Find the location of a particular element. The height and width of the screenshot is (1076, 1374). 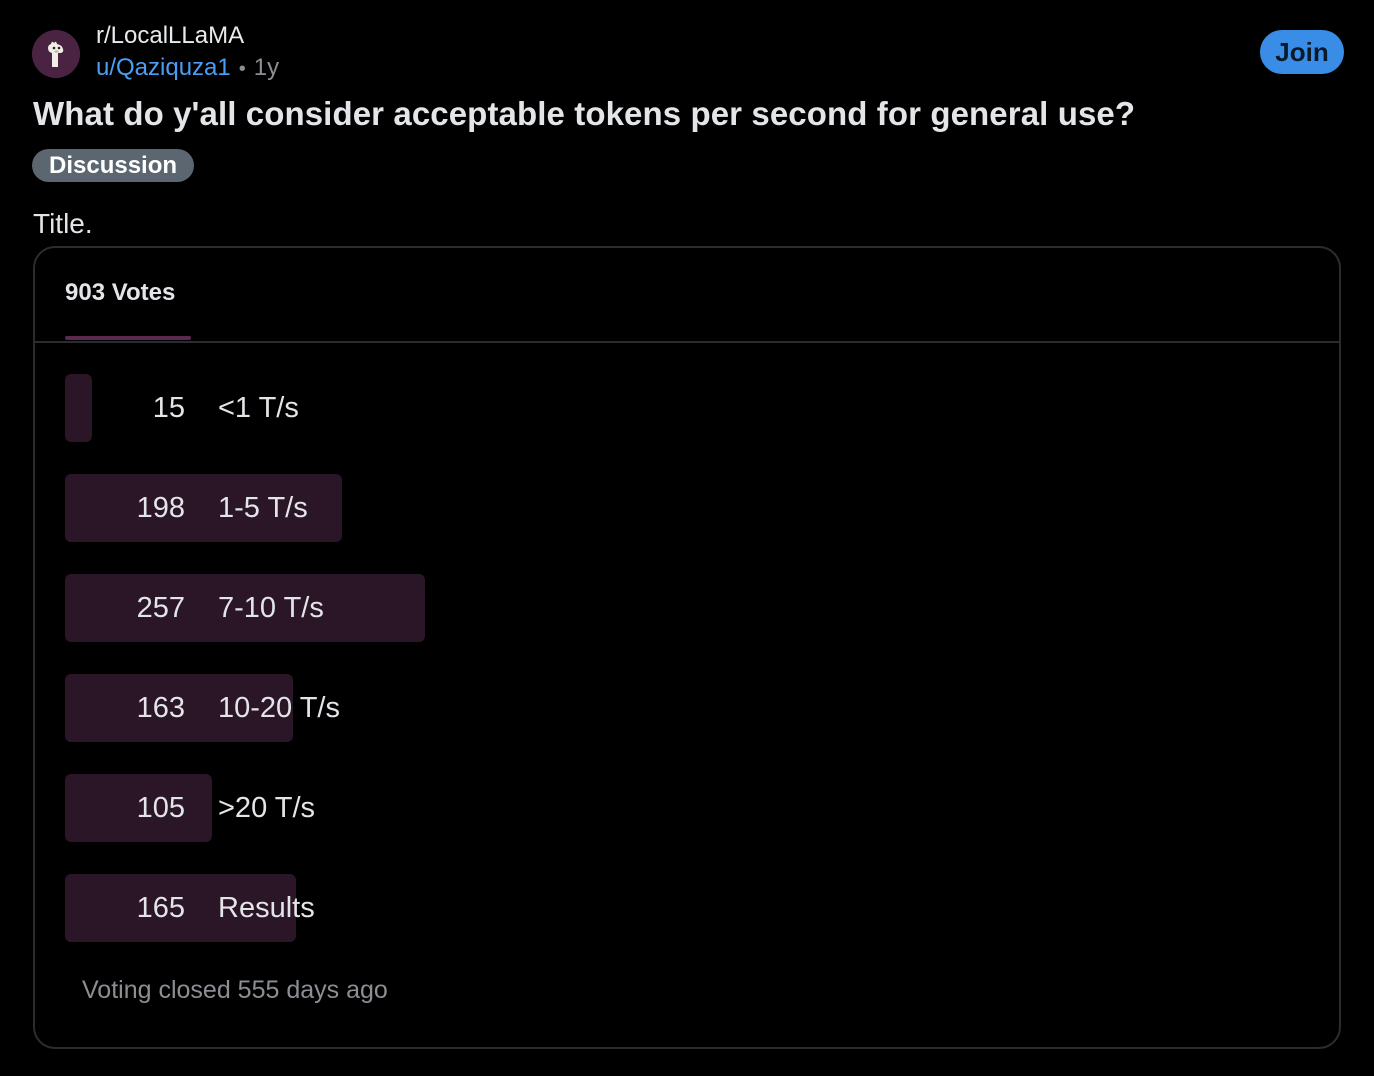

votes-tab-underline is located at coordinates (128, 338).